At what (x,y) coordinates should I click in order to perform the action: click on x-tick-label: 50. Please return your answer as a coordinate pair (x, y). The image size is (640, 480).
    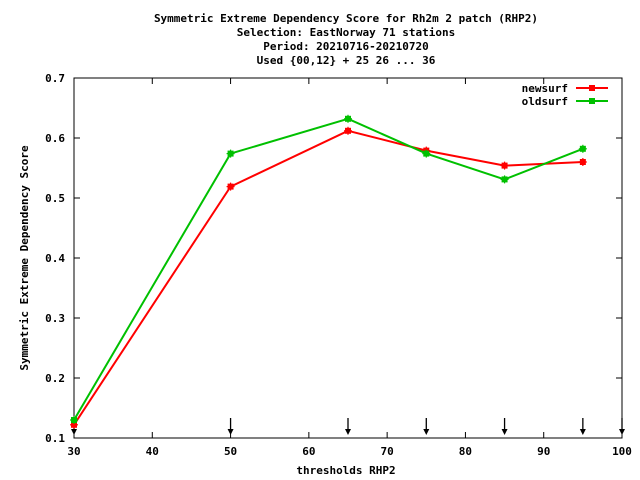
    Looking at the image, I should click on (230, 451).